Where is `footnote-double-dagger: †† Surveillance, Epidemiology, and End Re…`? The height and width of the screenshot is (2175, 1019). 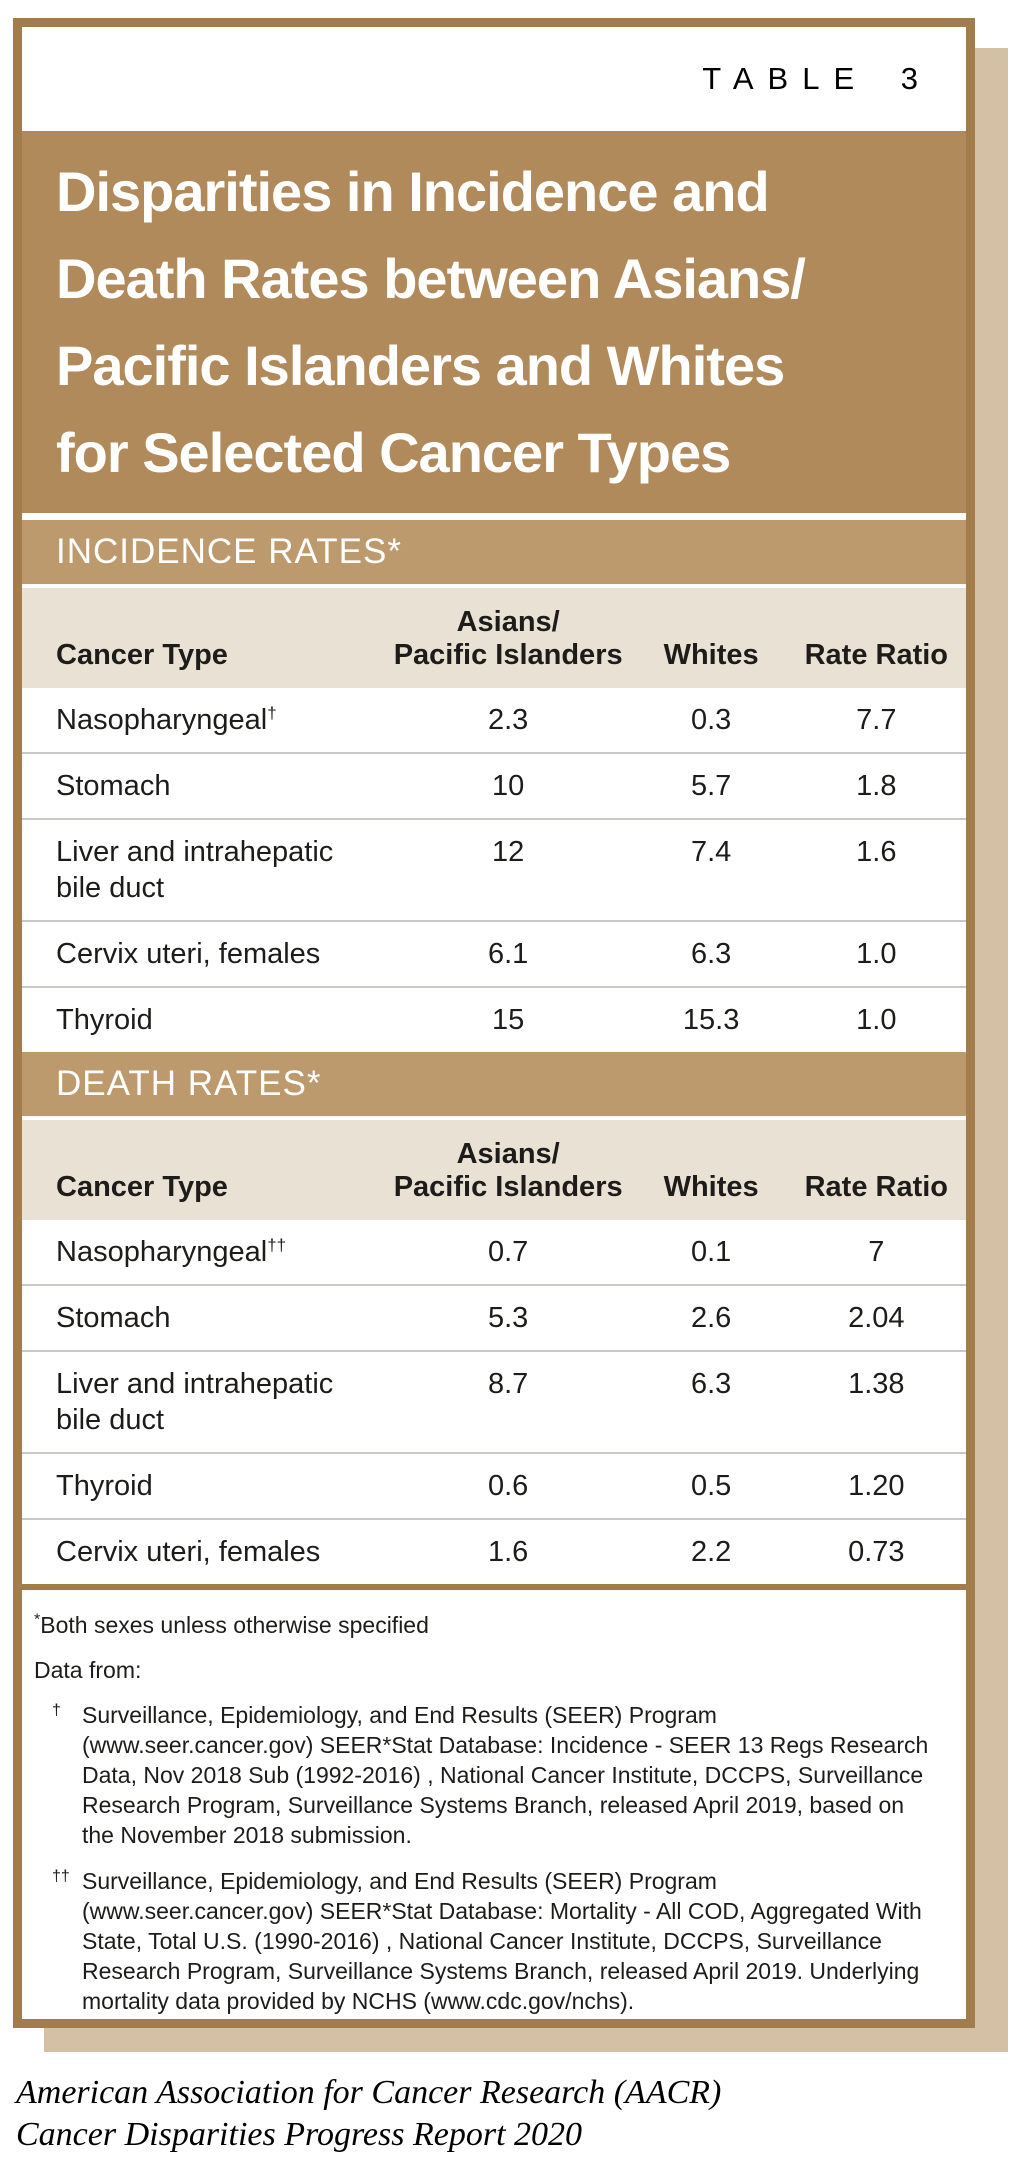
footnote-double-dagger: †† Surveillance, Epidemiology, and End Re… is located at coordinates (487, 1941).